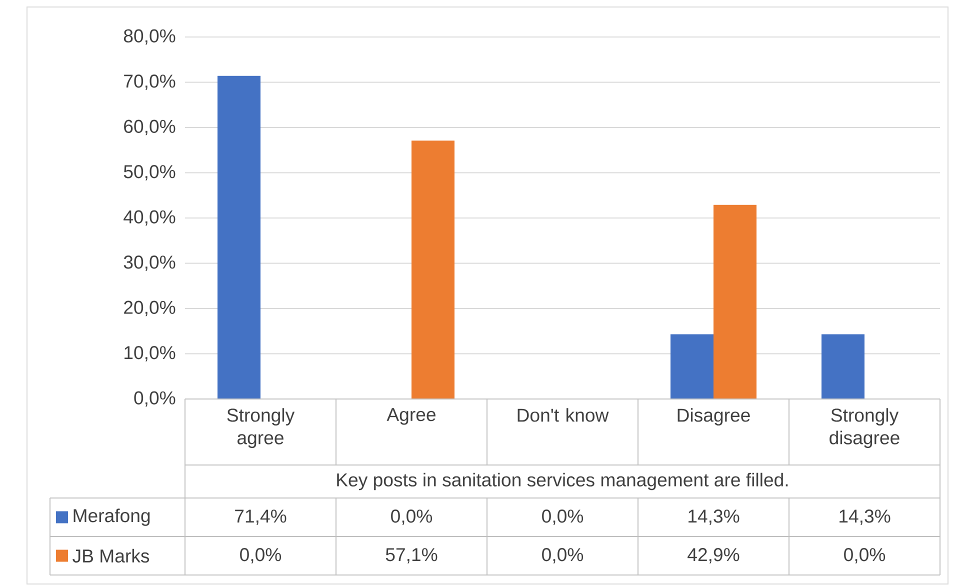 The image size is (955, 586). What do you see at coordinates (261, 428) in the screenshot?
I see `x-tick-label: Strongly agree` at bounding box center [261, 428].